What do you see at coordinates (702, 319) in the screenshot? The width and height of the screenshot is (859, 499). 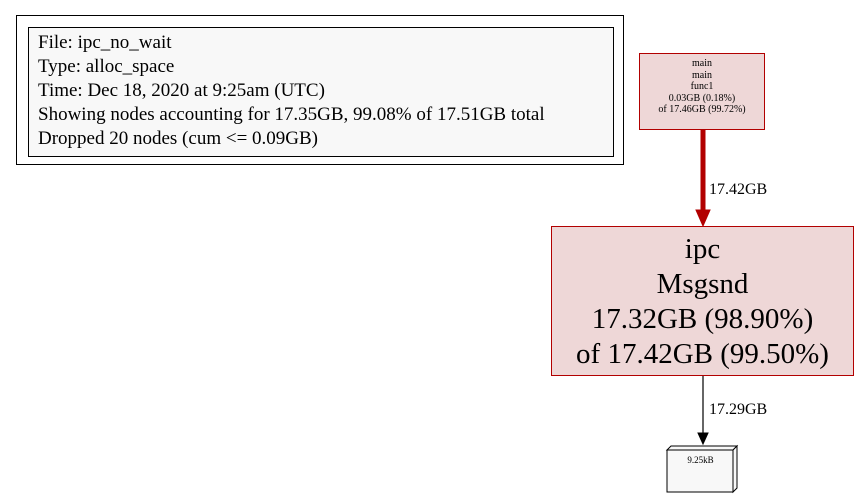 I see `node-ipc-msgsnd-flat: 17.32GB (98.90%)` at bounding box center [702, 319].